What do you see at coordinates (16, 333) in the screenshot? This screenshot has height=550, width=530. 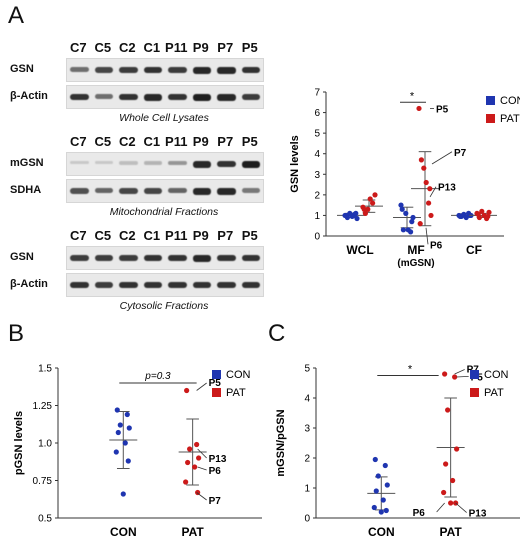 I see `panel-letter-b: B` at bounding box center [16, 333].